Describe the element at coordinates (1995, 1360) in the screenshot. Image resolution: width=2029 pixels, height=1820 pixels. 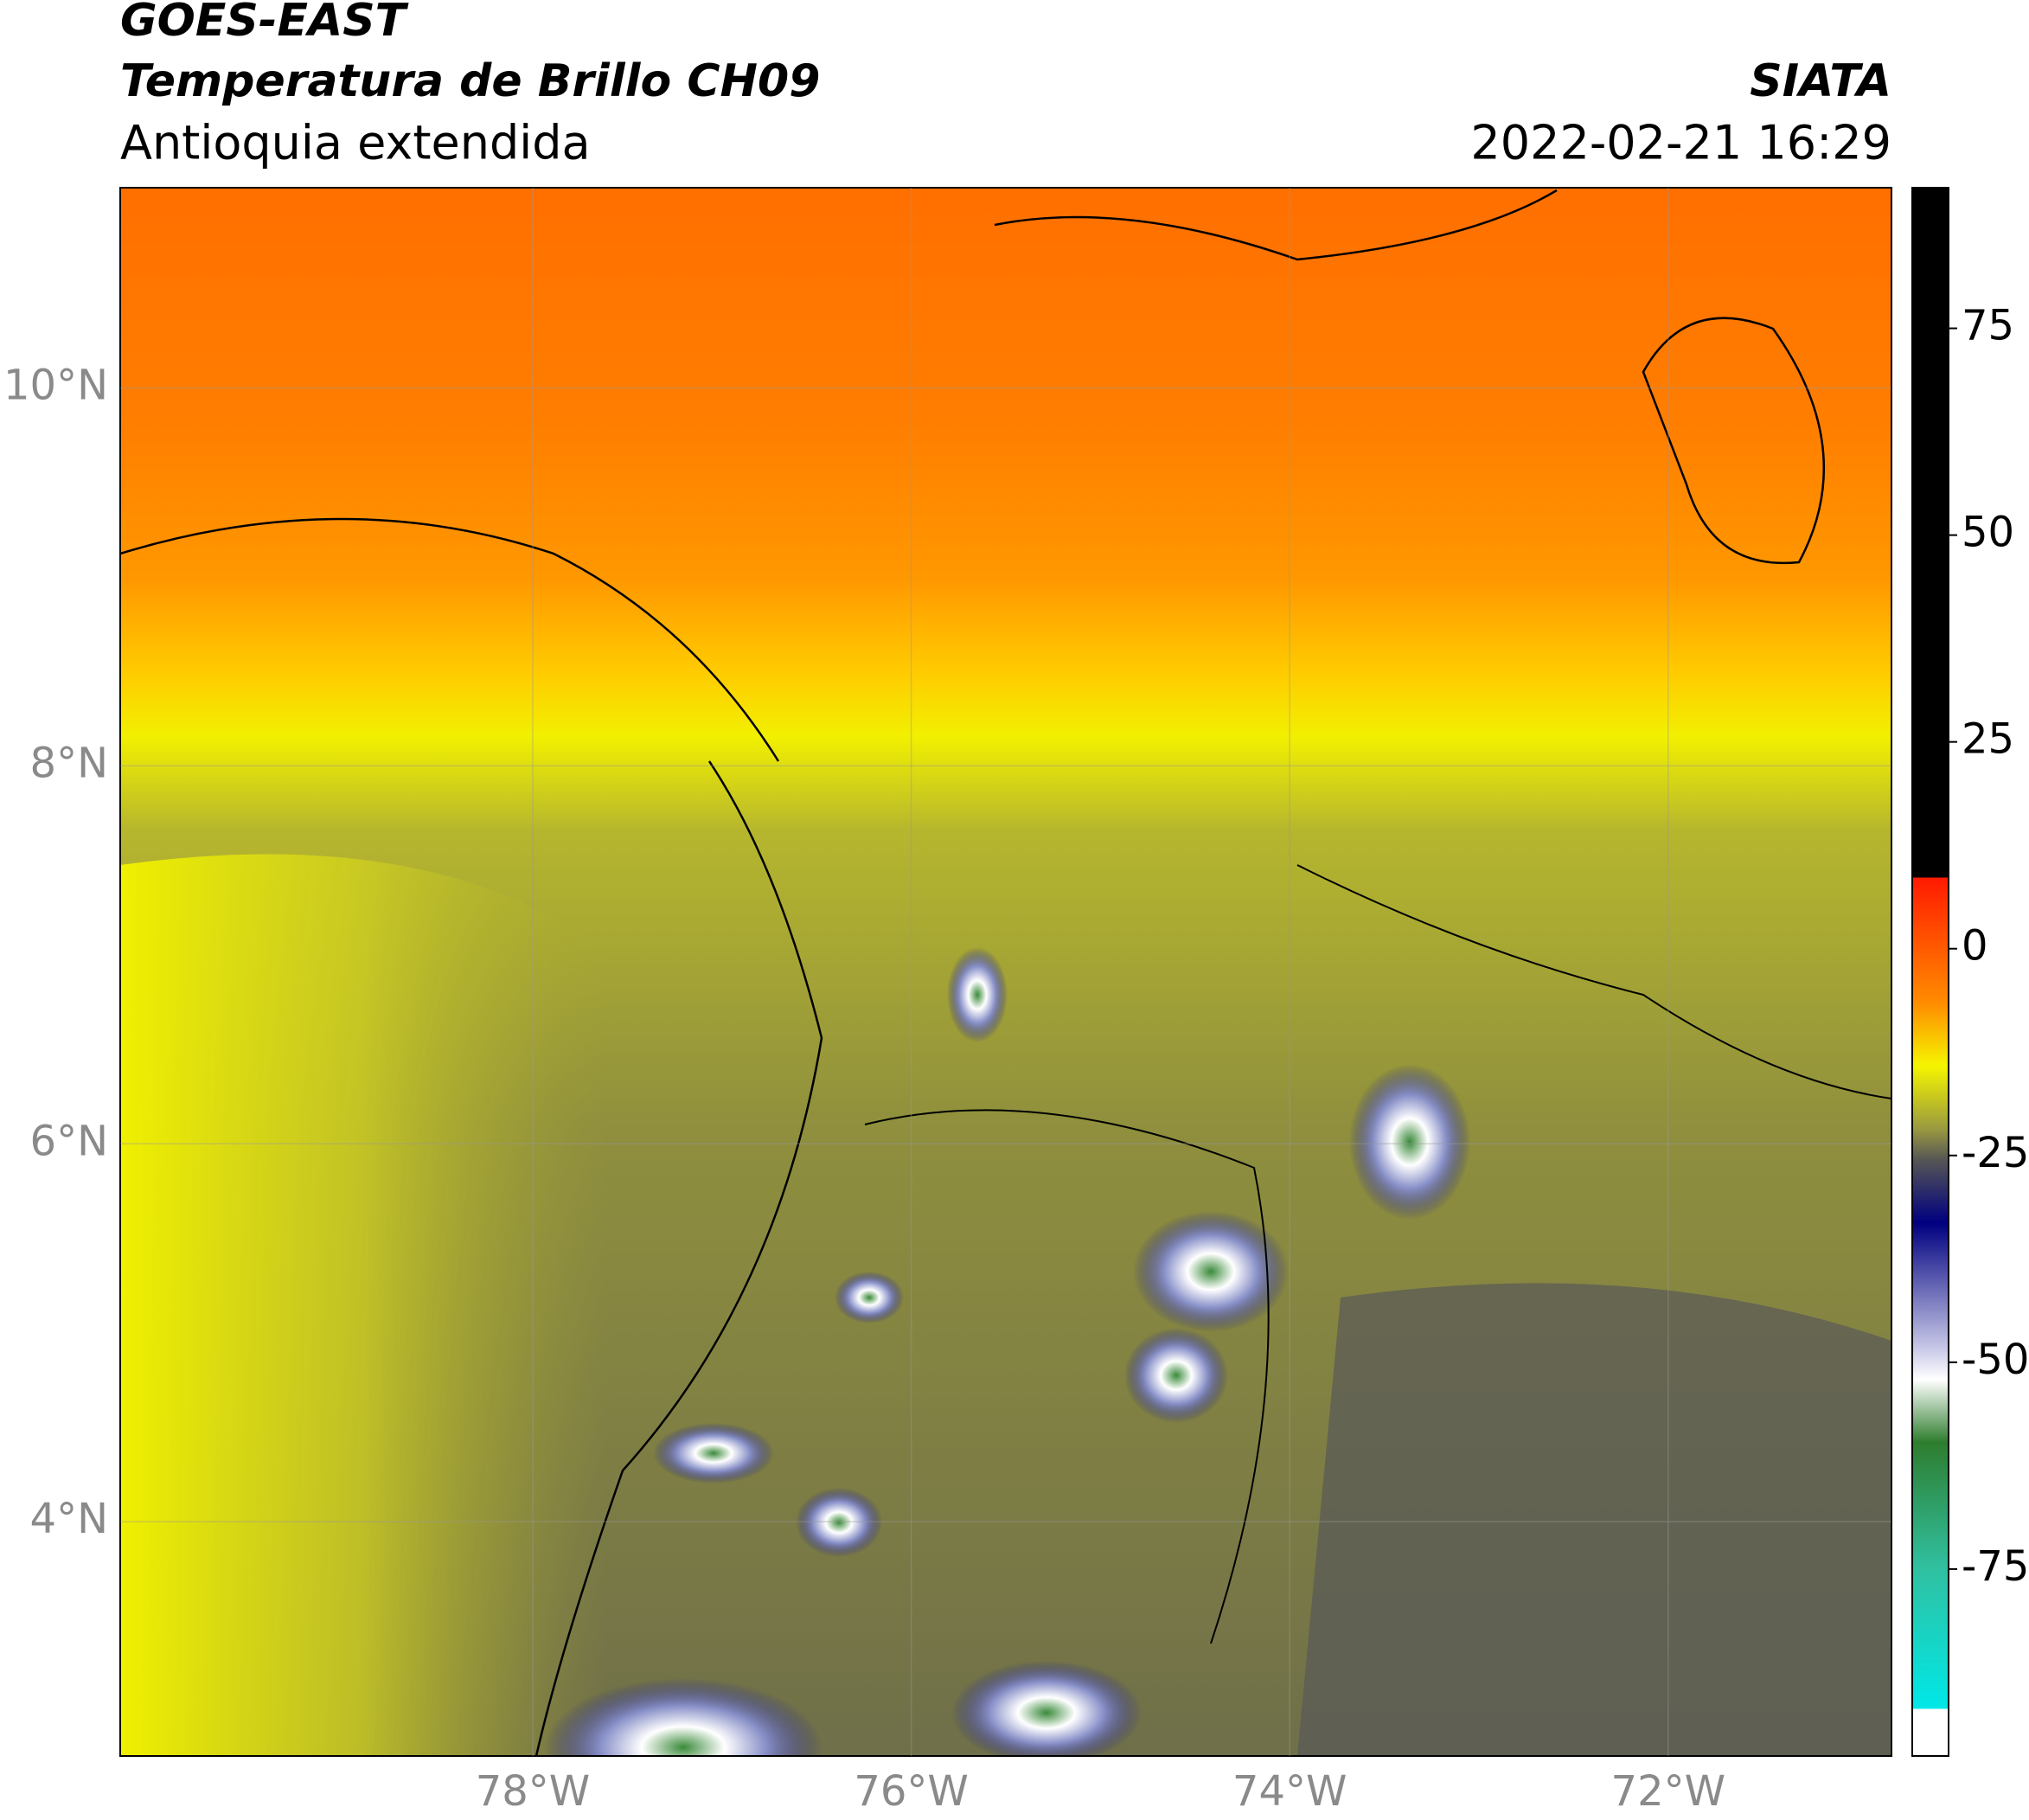
I see `colorbar-tick-label: -50` at that location.